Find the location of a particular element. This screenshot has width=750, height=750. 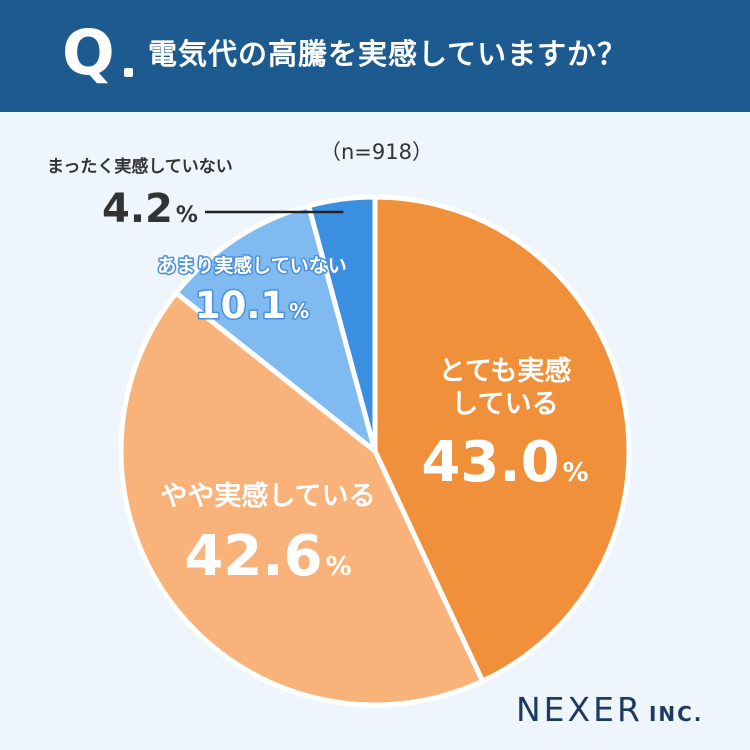

slice-value-number: 4.2 is located at coordinates (137, 209).